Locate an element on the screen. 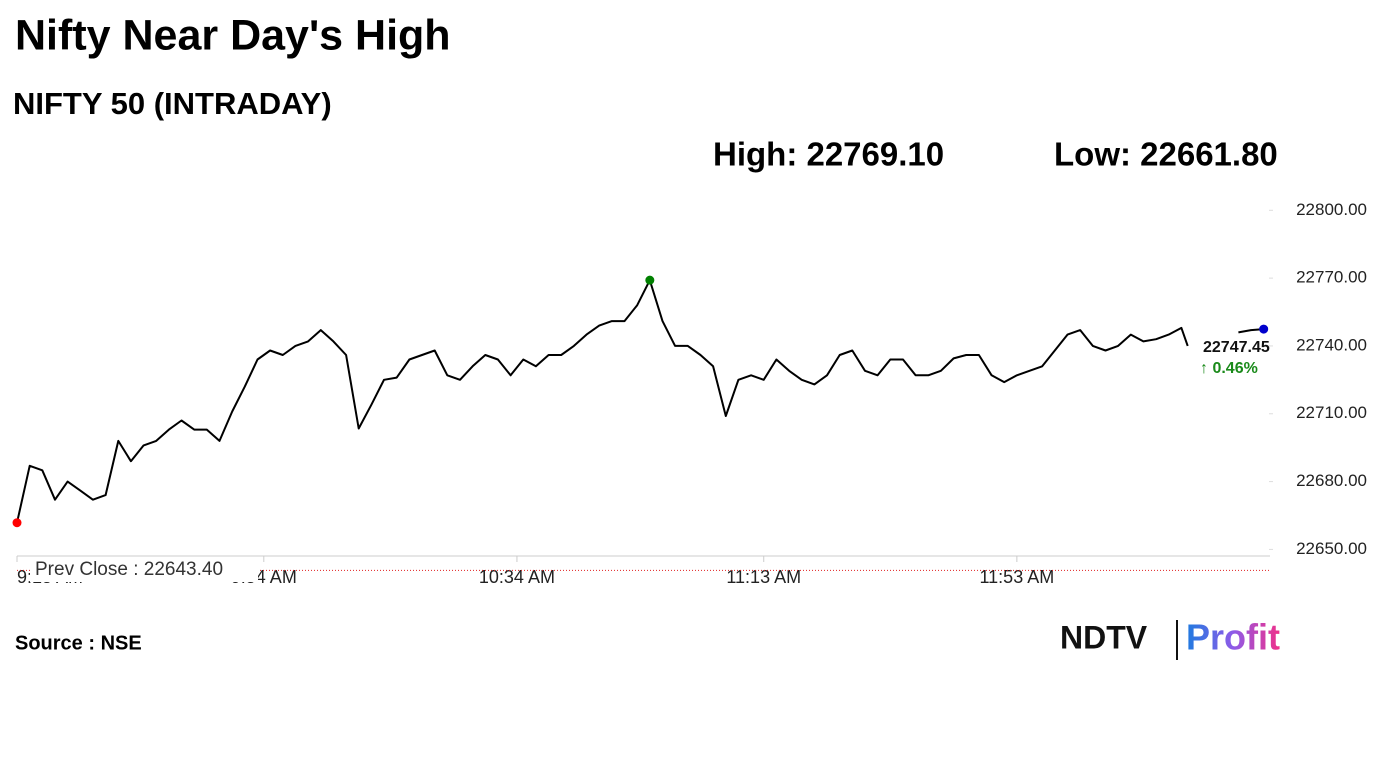  y-tick-label: 22740.00 is located at coordinates (1331, 344).